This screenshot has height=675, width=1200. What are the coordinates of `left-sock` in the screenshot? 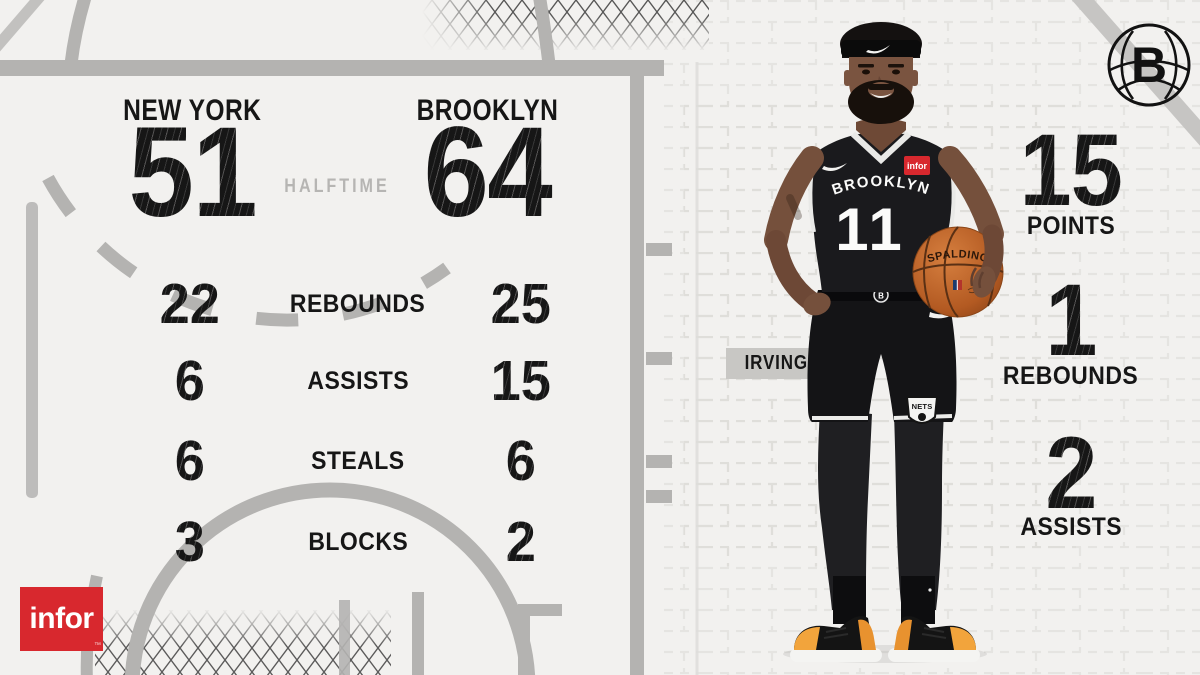 It's located at (849, 600).